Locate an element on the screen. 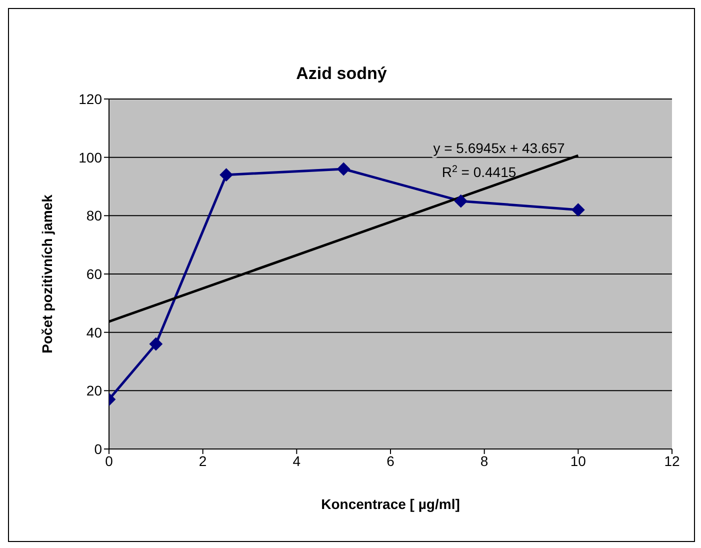  x-tick-label: 10 is located at coordinates (578, 460).